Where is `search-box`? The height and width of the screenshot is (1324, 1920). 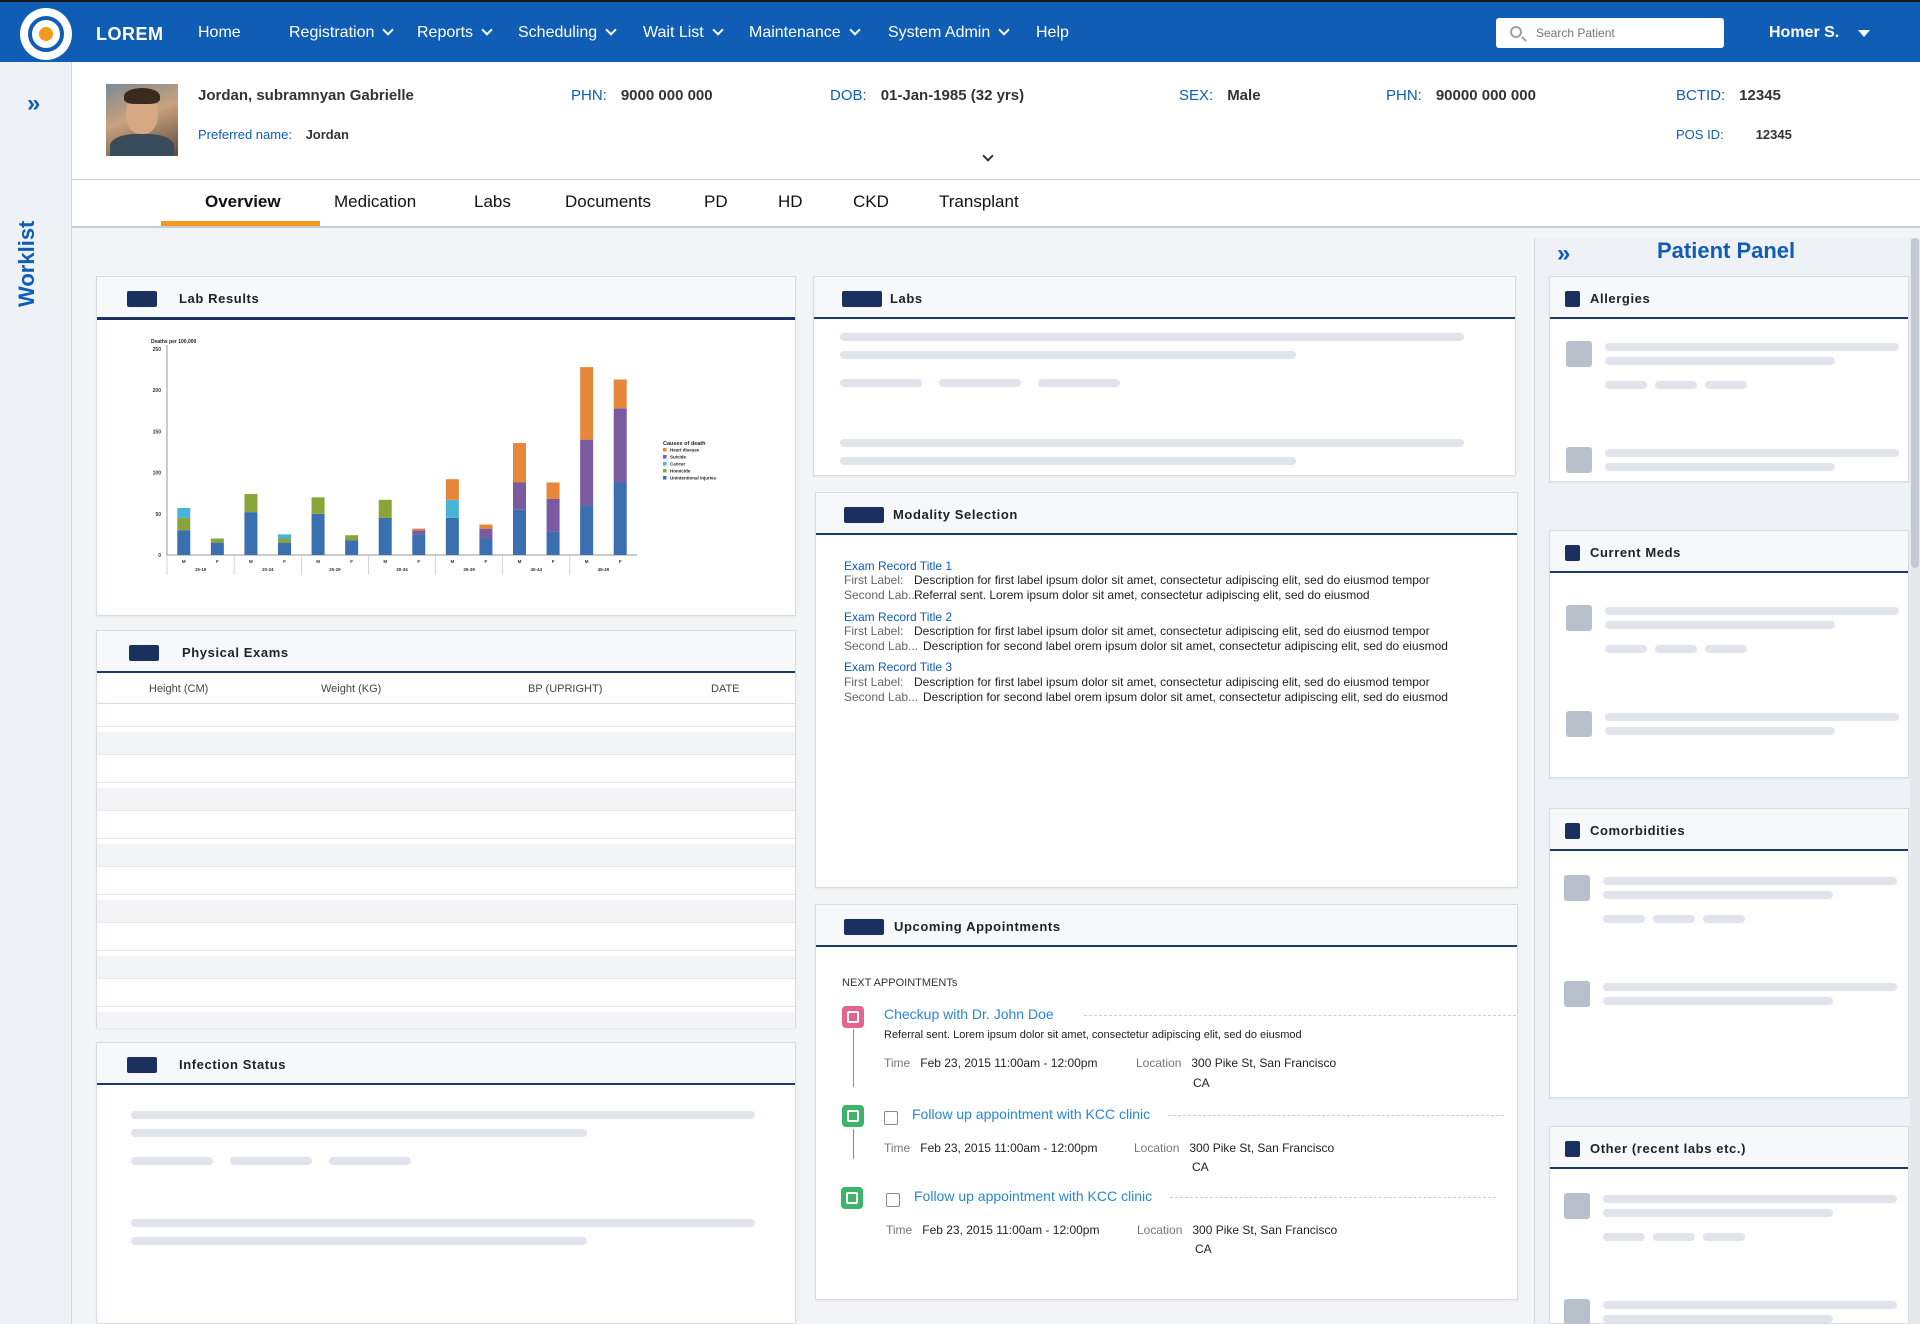
search-box is located at coordinates (1610, 33).